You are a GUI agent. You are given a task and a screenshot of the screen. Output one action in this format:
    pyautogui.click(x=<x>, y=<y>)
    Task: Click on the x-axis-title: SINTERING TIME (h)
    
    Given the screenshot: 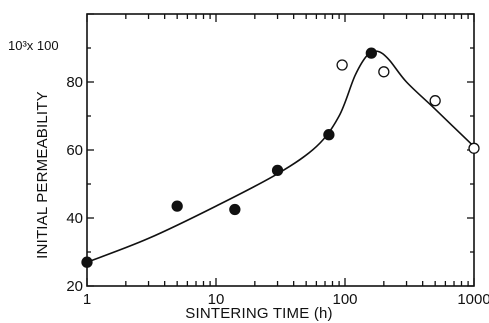 What is the action you would take?
    pyautogui.click(x=259, y=313)
    